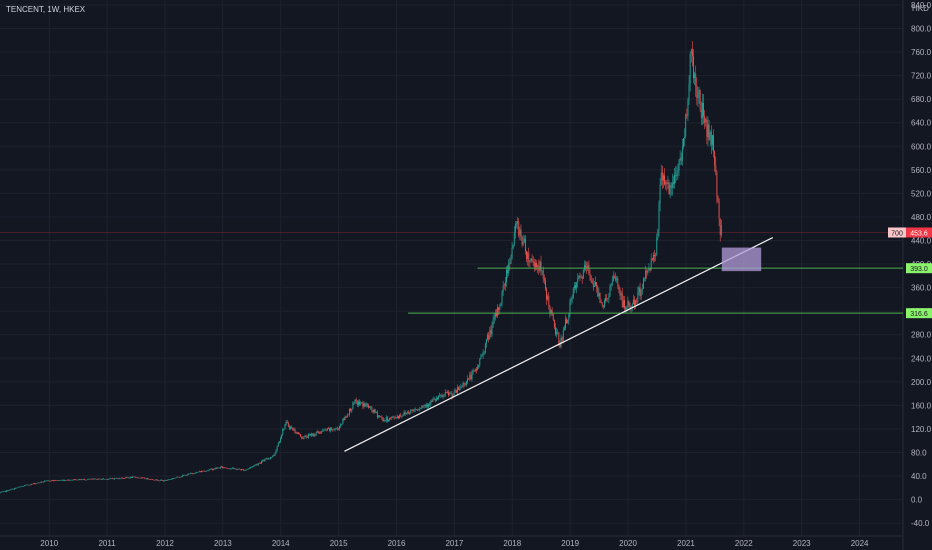 This screenshot has height=550, width=932. What do you see at coordinates (46, 9) in the screenshot?
I see `symbol-title: TENCENT, 1W, HKEX` at bounding box center [46, 9].